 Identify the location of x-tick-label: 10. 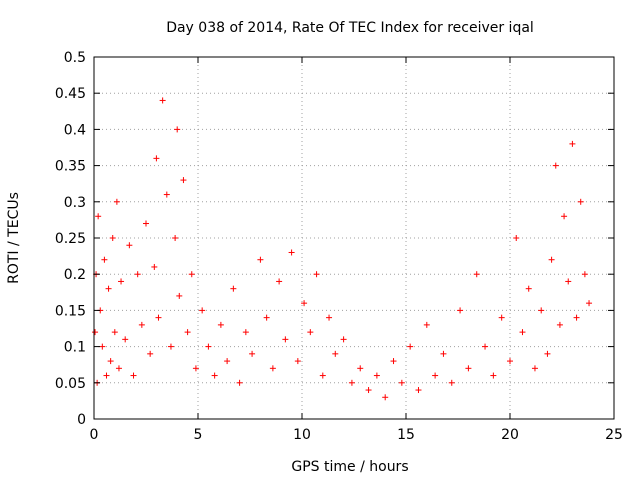
(302, 435).